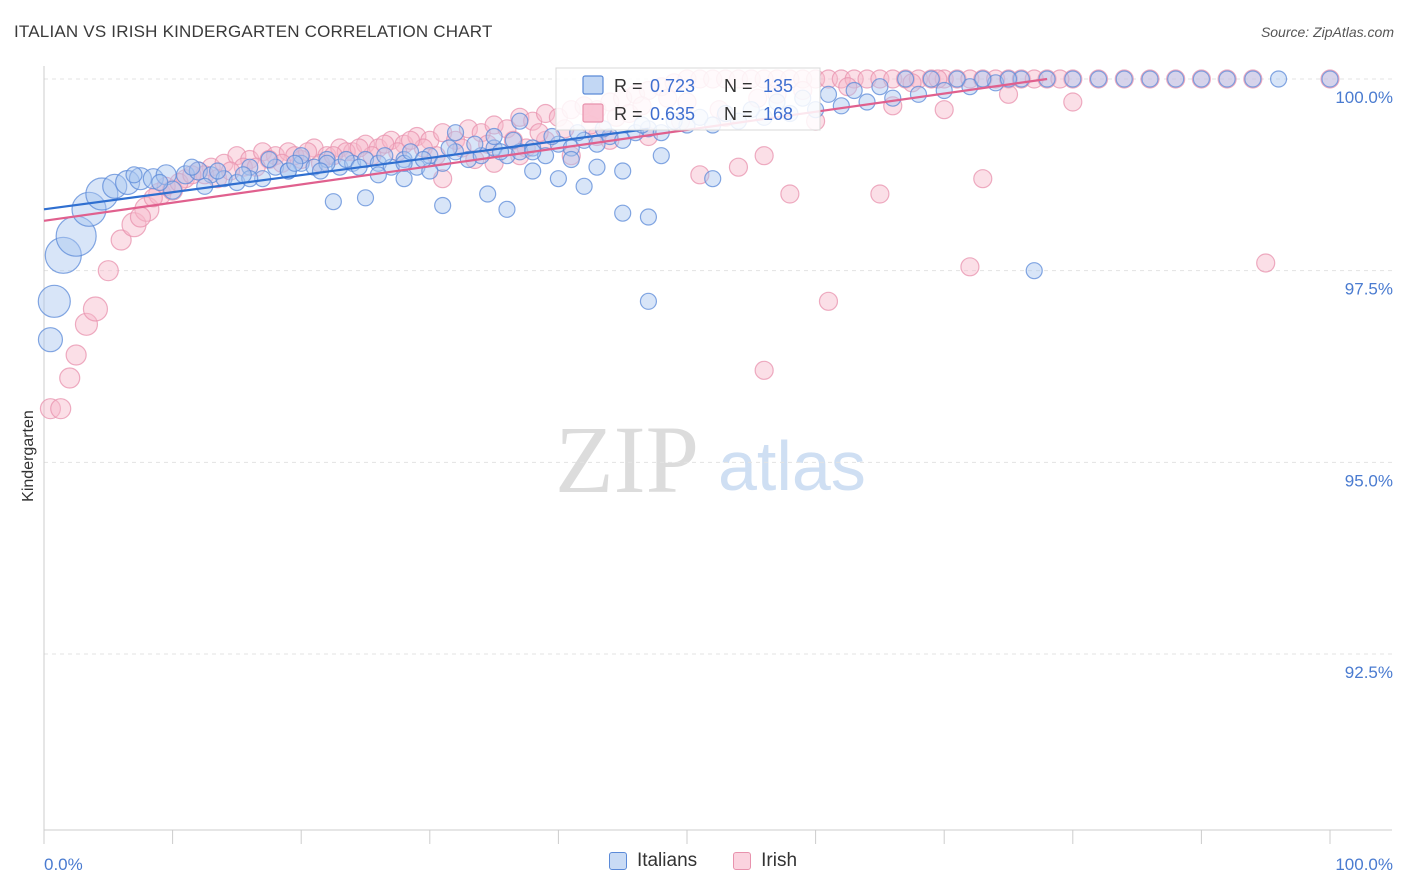  Describe the element at coordinates (628, 86) in the screenshot. I see `legend-r-label-italians: R =` at that location.